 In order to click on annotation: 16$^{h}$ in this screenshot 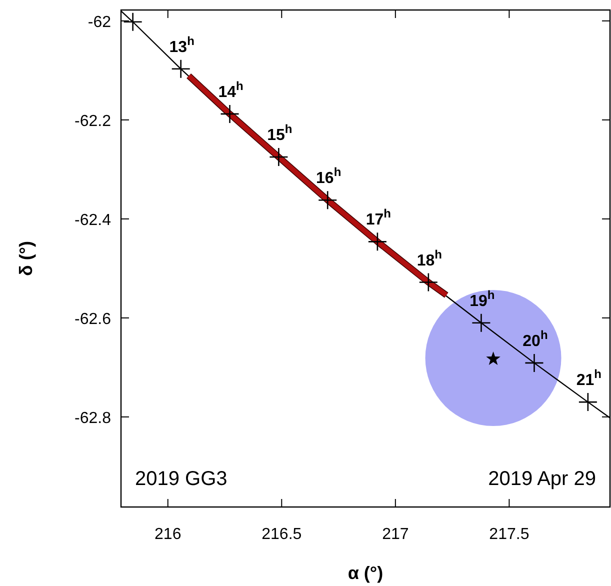, I will do `click(329, 176)`.